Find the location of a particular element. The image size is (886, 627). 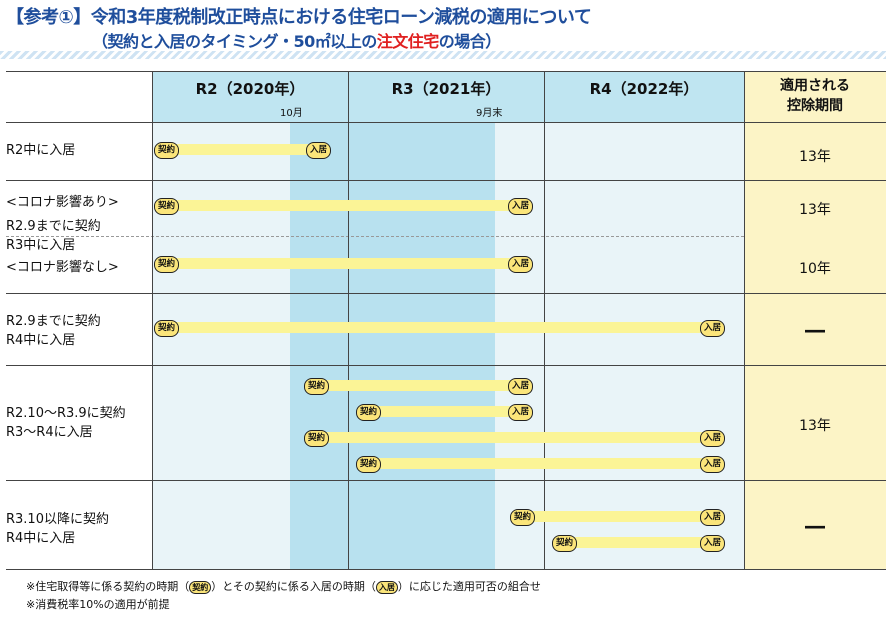

row5-period: 13年 is located at coordinates (815, 426).